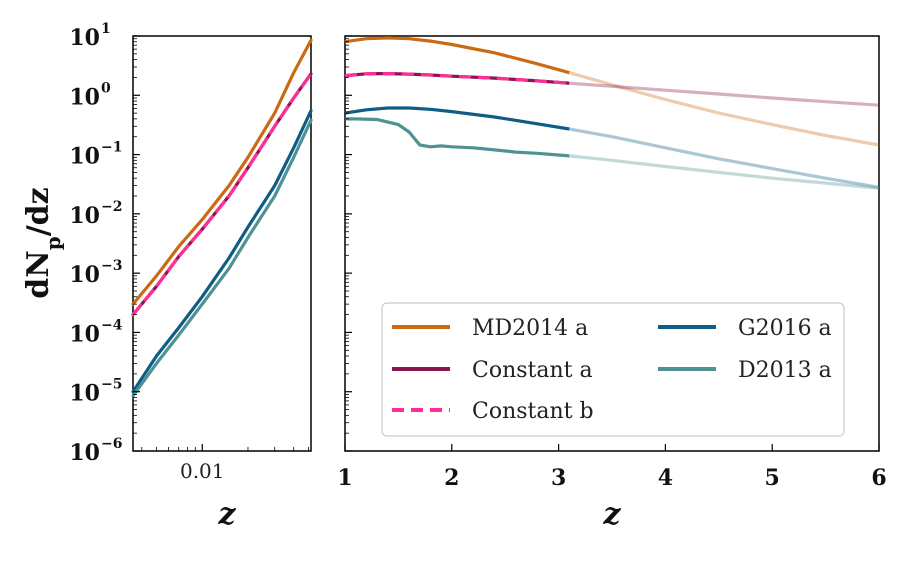  I want to click on left-x-tick-label: 0.01, so click(202, 471).